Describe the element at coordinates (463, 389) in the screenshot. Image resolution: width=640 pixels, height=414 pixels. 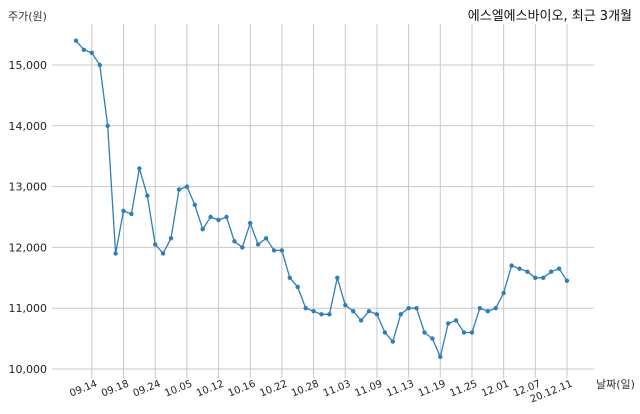
I see `x-tick-label: 11.25` at that location.